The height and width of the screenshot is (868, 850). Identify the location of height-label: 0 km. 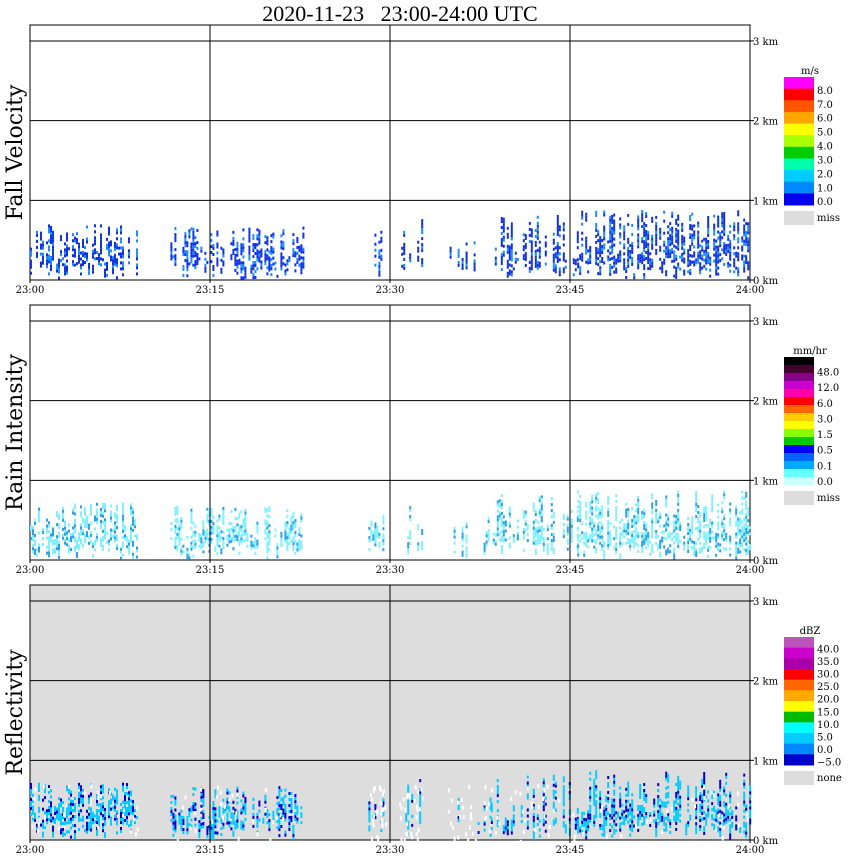
(766, 281).